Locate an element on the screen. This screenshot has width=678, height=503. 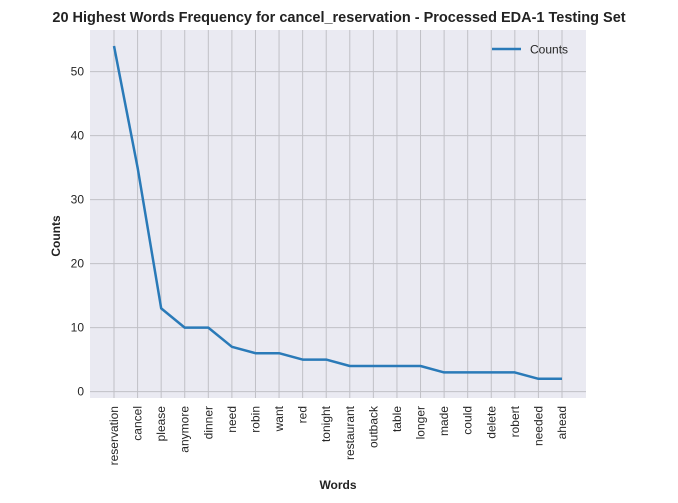
y-ticks: 0 10 20 30 40 50 is located at coordinates (78, 232).